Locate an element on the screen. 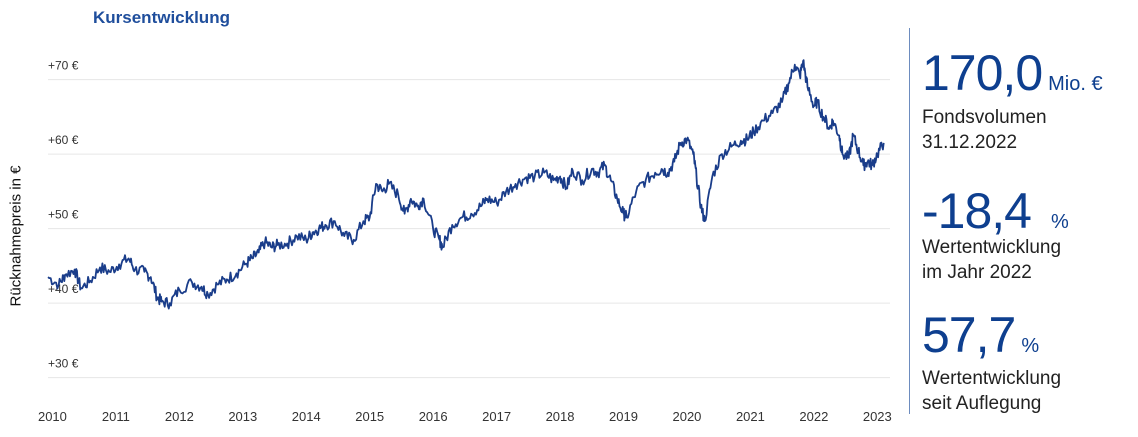  x-tick-label: 2012 is located at coordinates (179, 416).